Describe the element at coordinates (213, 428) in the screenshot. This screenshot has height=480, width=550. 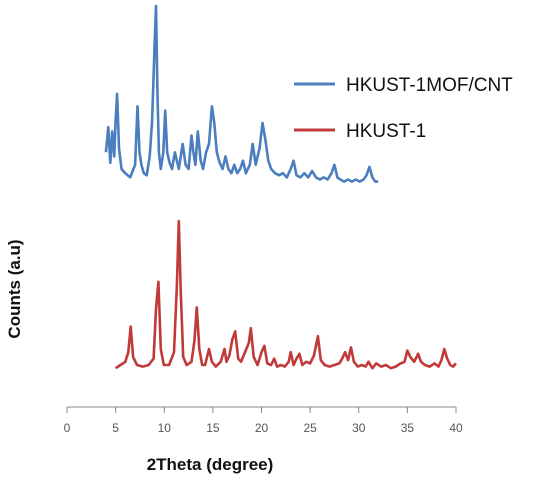
I see `x-tick-label: 15` at that location.